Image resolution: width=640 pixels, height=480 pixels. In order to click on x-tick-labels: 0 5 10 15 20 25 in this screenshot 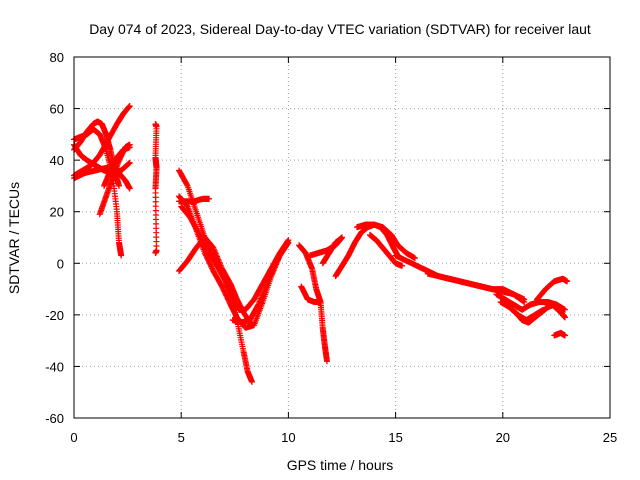, I will do `click(343, 437)`.